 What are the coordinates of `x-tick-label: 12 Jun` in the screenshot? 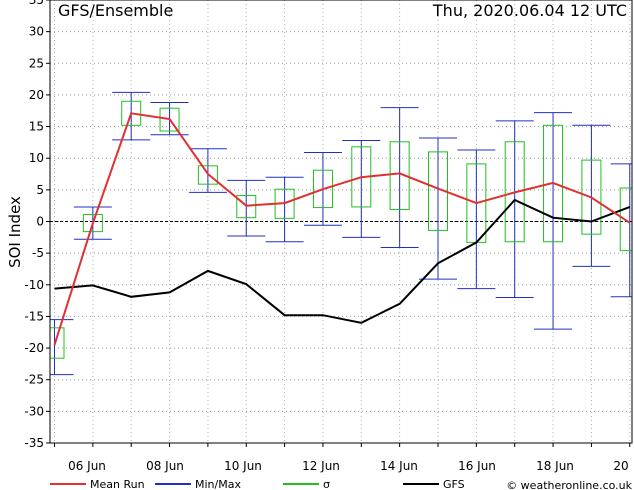 It's located at (321, 466).